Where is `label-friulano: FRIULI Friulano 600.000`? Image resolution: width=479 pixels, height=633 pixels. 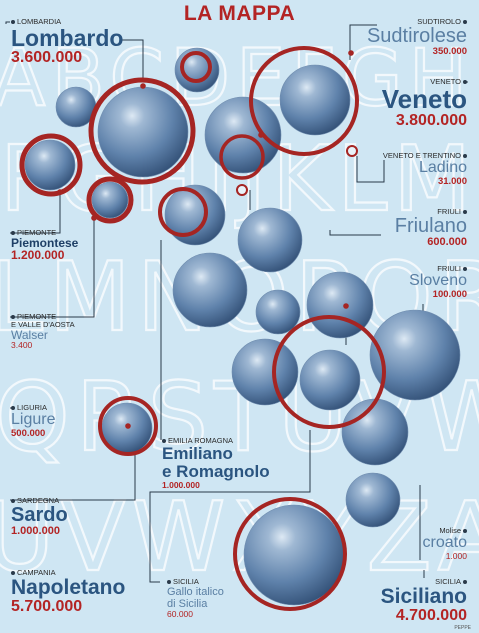 label-friulano: FRIULI Friulano 600.000 is located at coordinates (431, 228).